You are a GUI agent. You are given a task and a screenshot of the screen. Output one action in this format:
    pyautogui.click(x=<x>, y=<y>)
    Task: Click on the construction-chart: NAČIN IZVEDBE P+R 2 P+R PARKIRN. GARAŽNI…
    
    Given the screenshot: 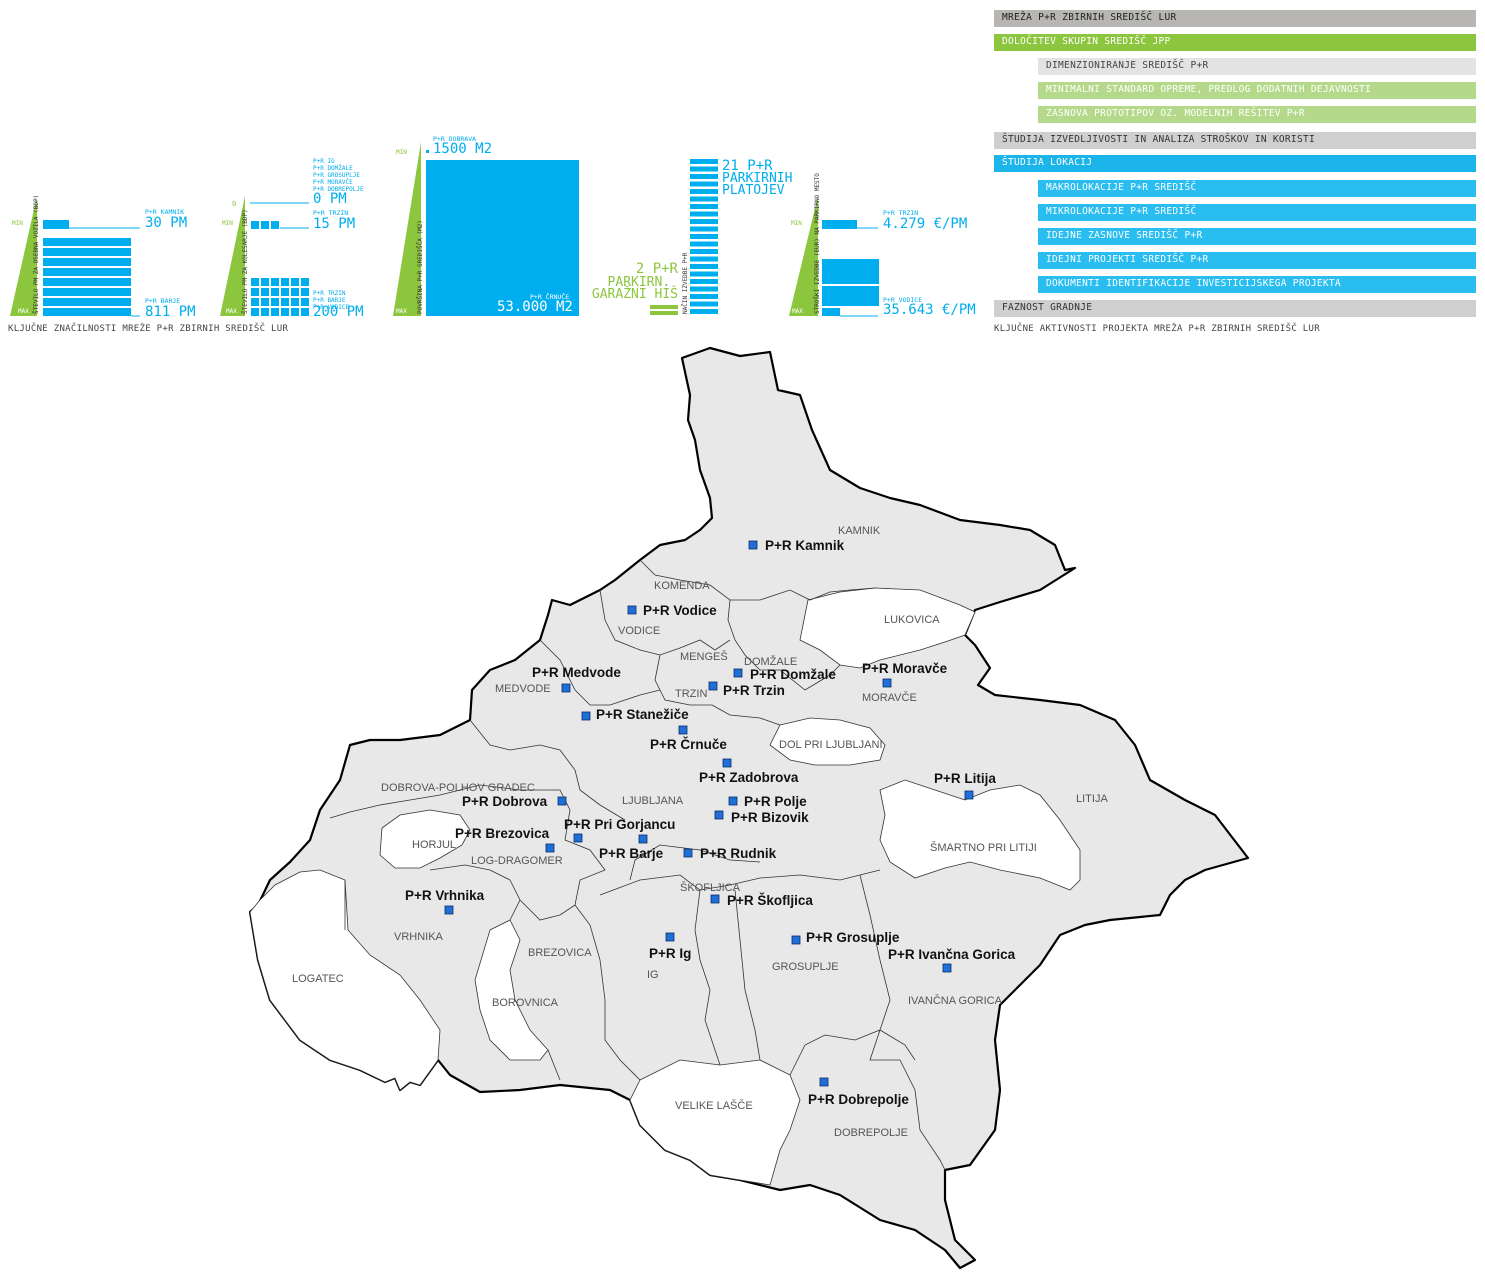 What is the action you would take?
    pyautogui.click(x=696, y=236)
    